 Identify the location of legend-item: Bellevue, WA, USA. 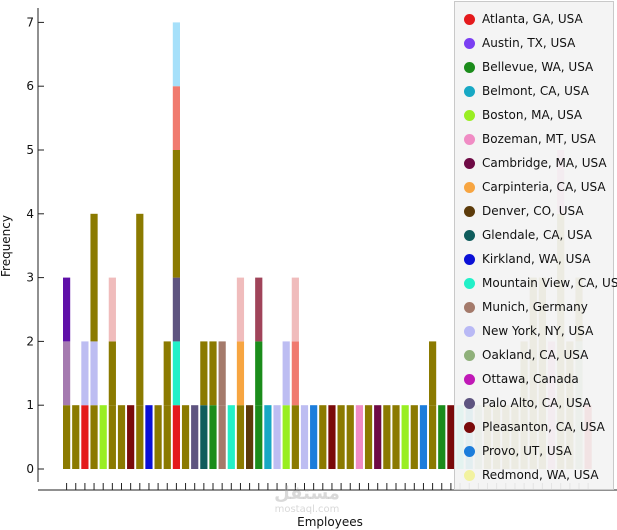
(528, 67).